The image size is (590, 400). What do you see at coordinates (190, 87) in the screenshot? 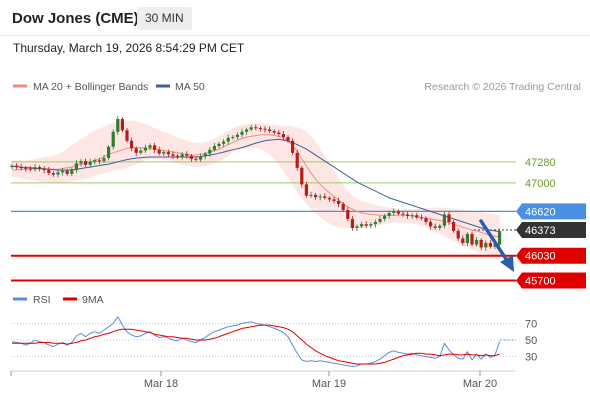
I see `legend-ma50-label: MA 50` at bounding box center [190, 87].